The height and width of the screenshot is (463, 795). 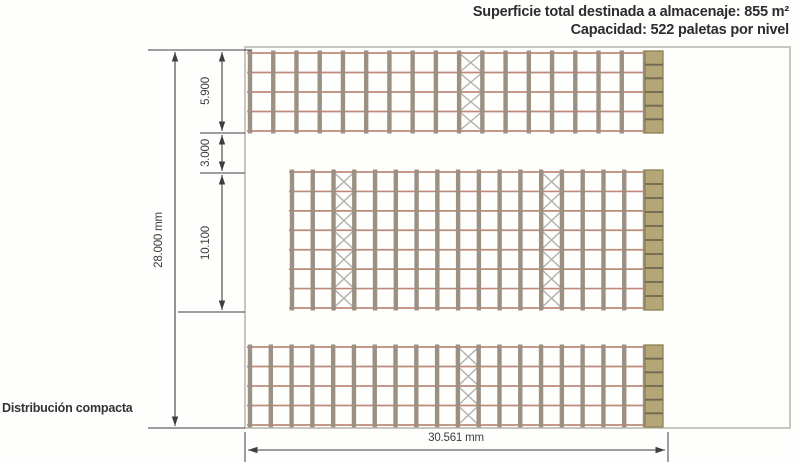 I want to click on rack-block-middle, so click(x=476, y=240).